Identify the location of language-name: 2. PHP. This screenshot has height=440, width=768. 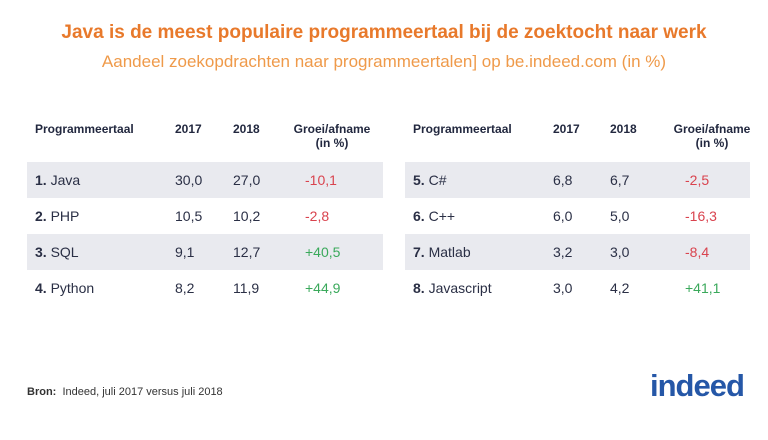
(57, 216).